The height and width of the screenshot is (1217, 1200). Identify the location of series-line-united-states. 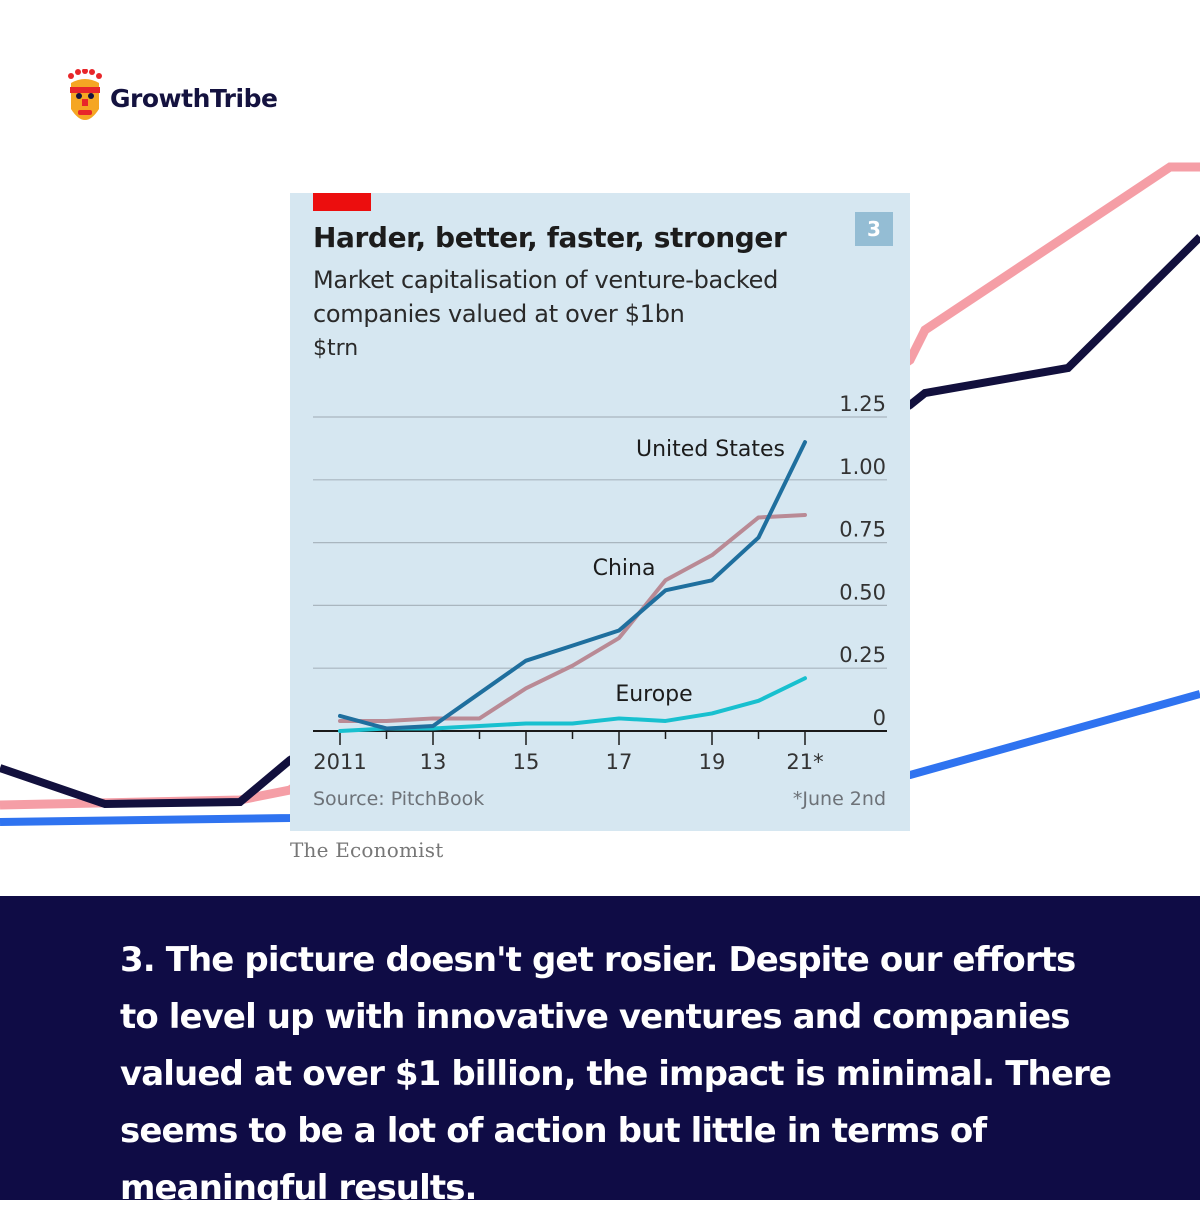
(572, 585).